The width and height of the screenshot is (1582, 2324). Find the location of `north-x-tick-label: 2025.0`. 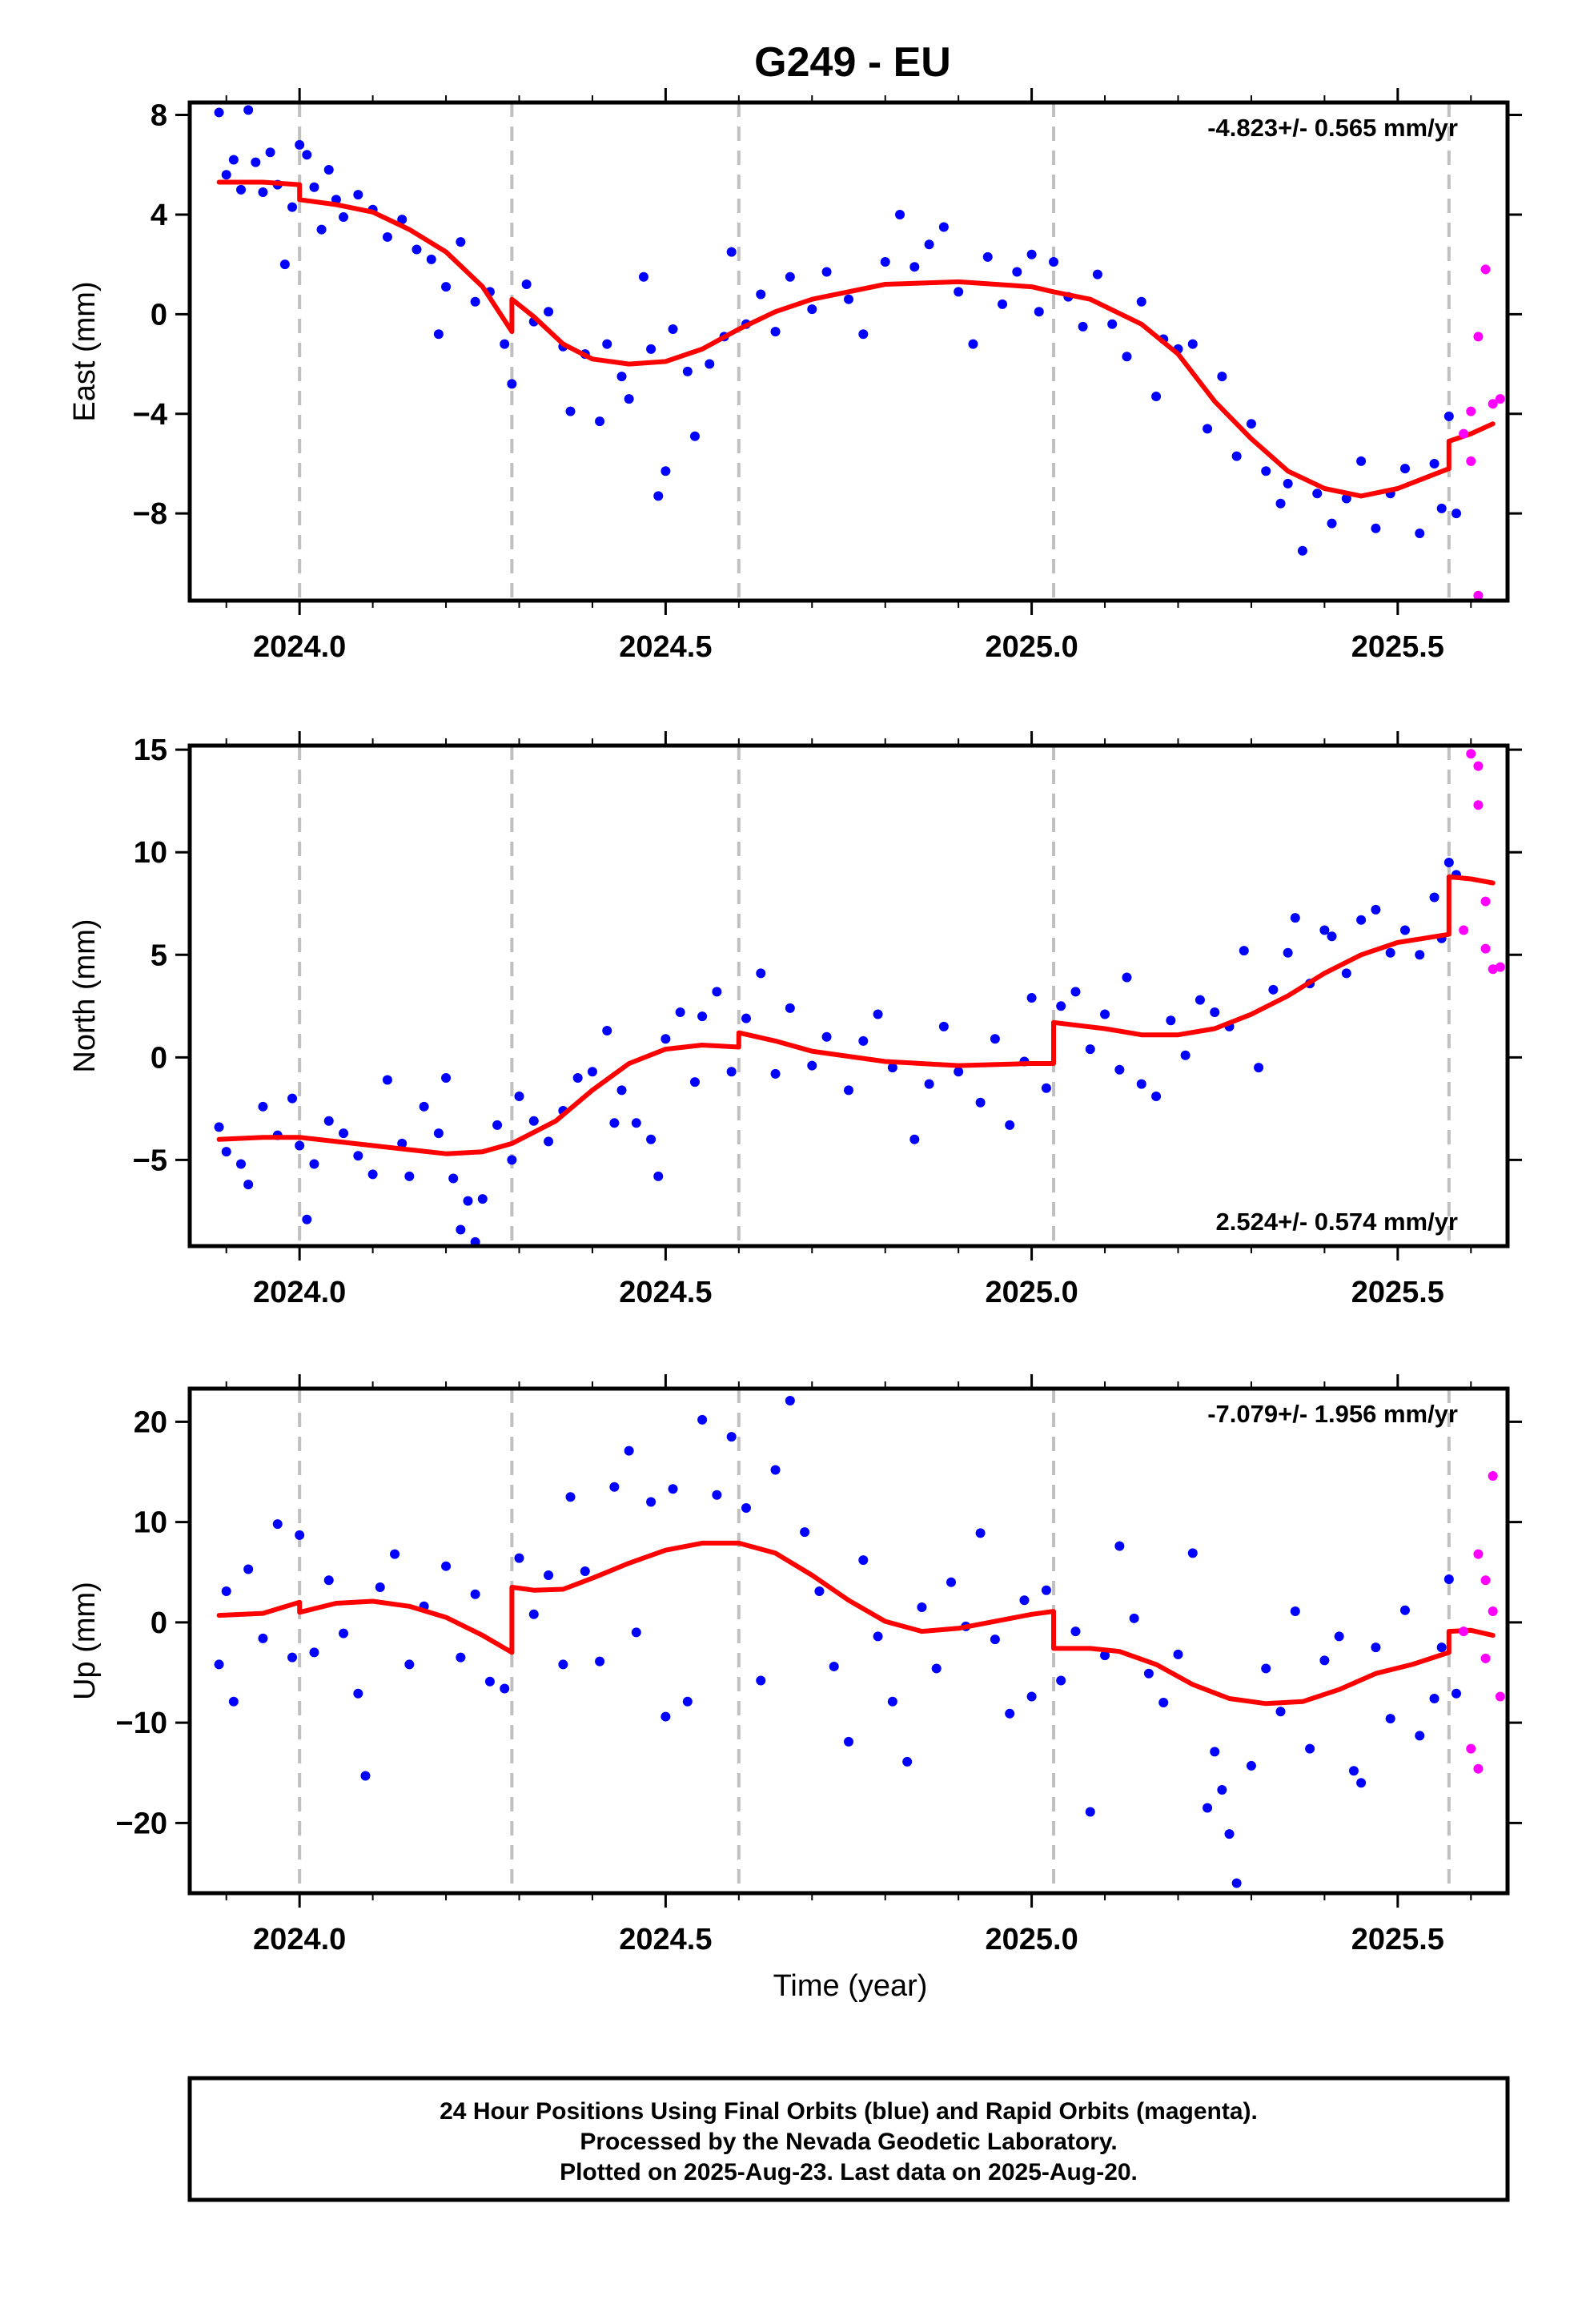

north-x-tick-label: 2025.0 is located at coordinates (1031, 1292).